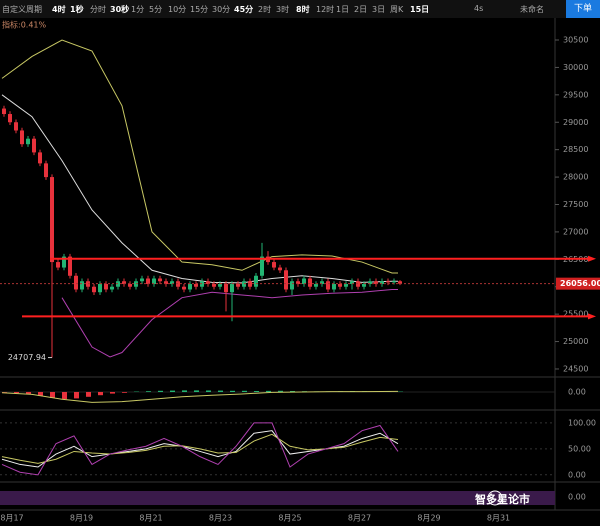 The image size is (600, 526). What do you see at coordinates (579, 448) in the screenshot?
I see `y-tick-label: 50.00` at bounding box center [579, 448].